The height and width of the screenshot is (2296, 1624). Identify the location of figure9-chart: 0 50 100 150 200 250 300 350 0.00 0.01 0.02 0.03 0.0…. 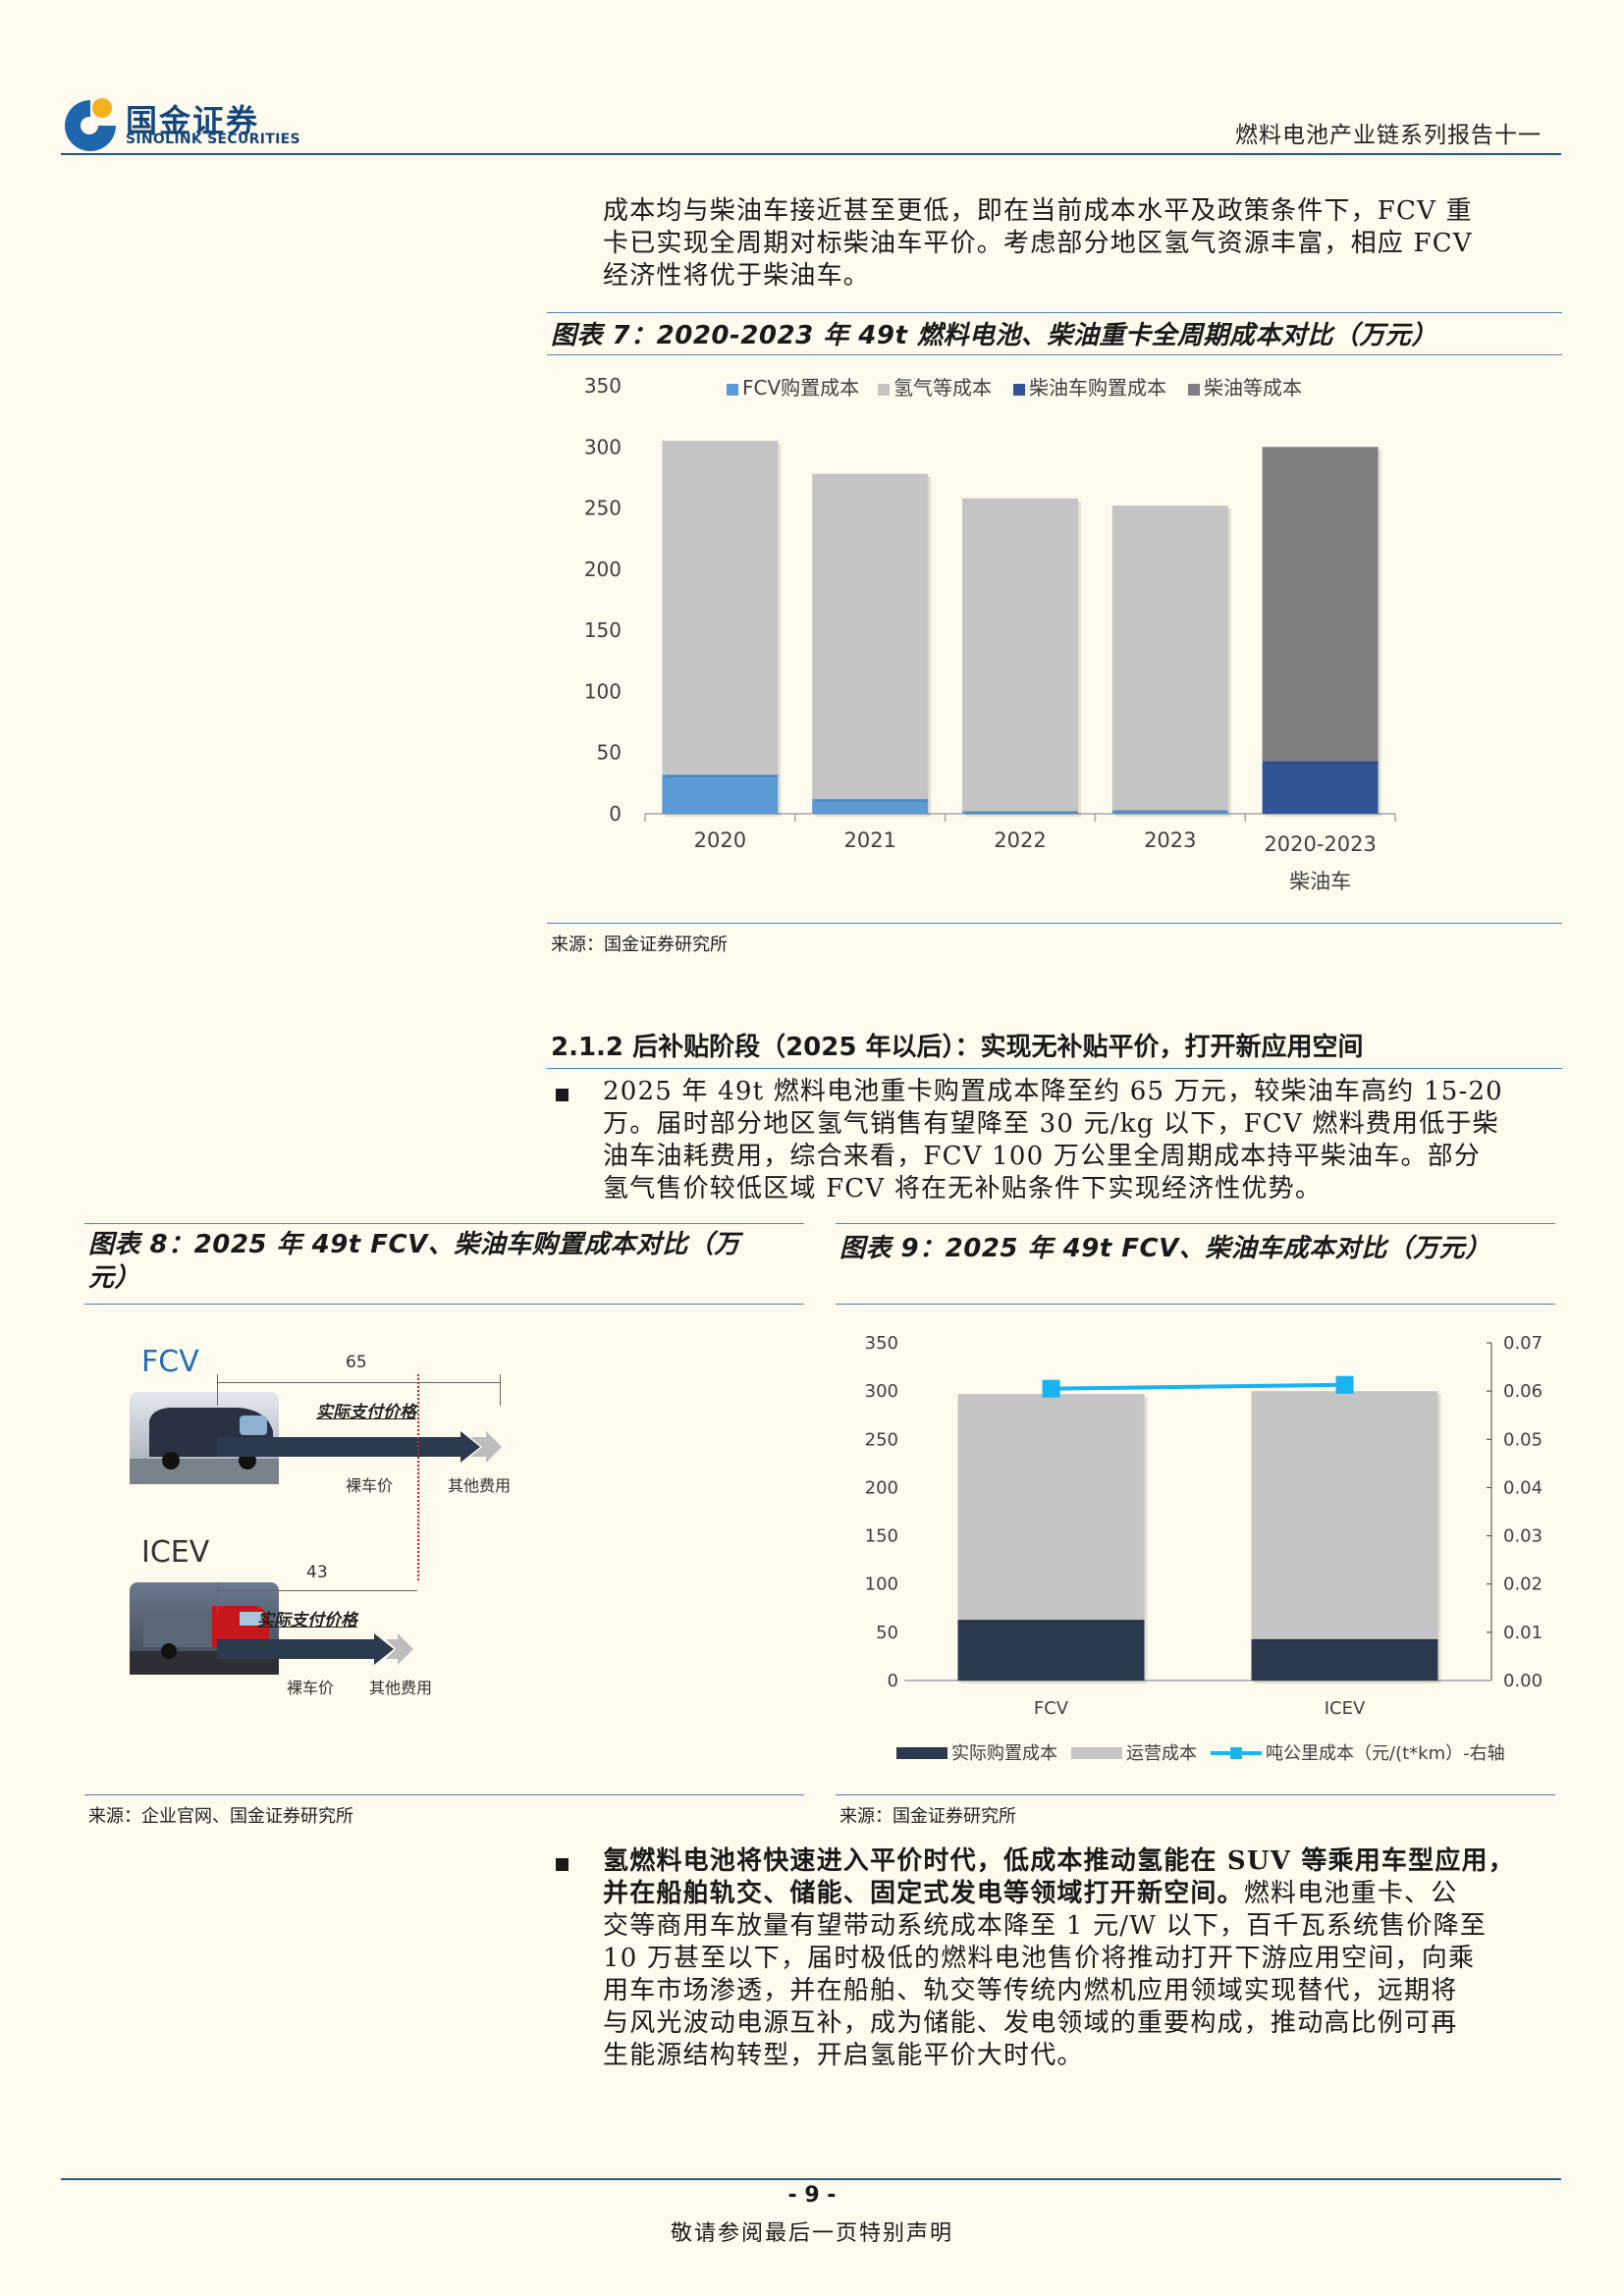
(1204, 1549).